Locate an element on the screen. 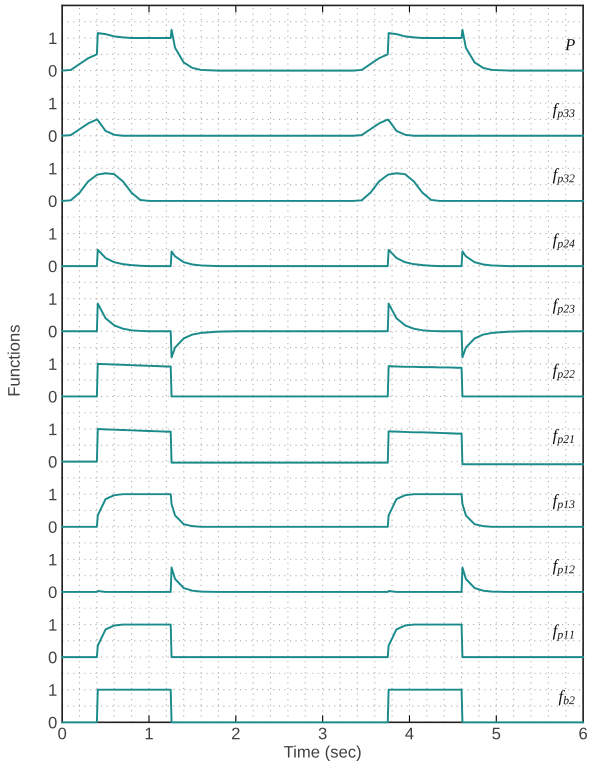 The height and width of the screenshot is (775, 592). x-tick-label: 6 is located at coordinates (583, 734).